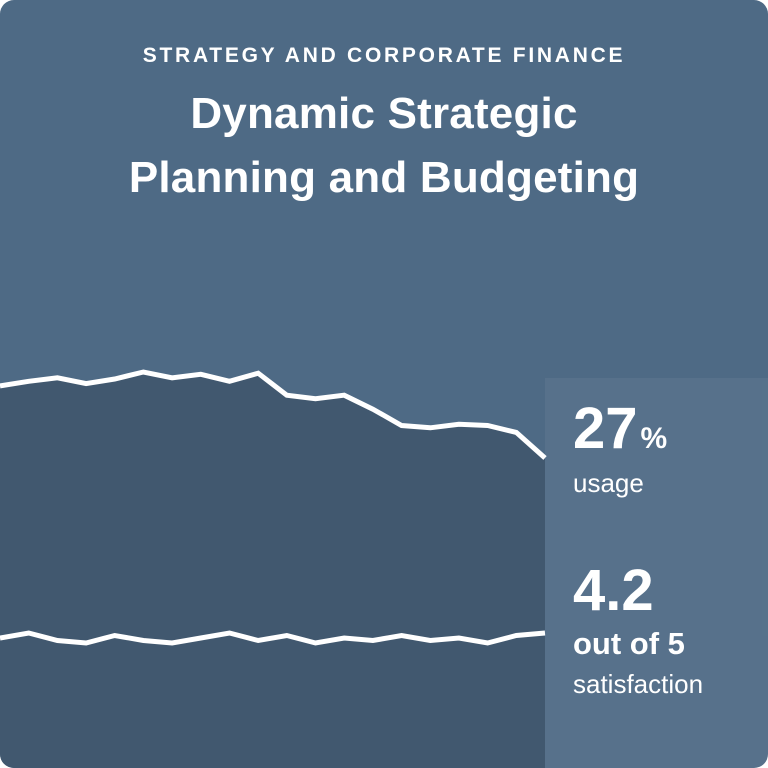  I want to click on title-line-1: Dynamic Strategic, so click(384, 113).